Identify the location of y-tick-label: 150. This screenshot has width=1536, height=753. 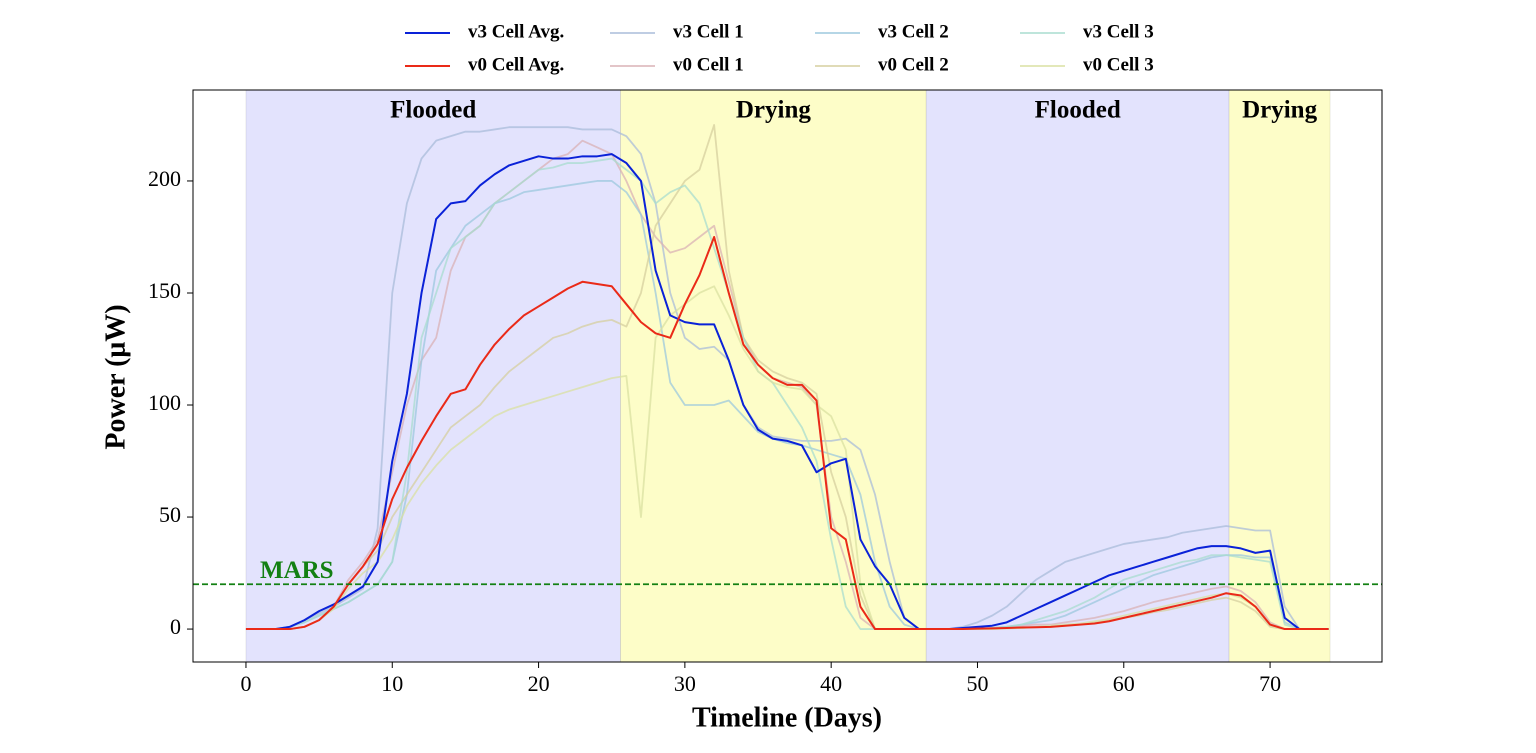
(164, 290).